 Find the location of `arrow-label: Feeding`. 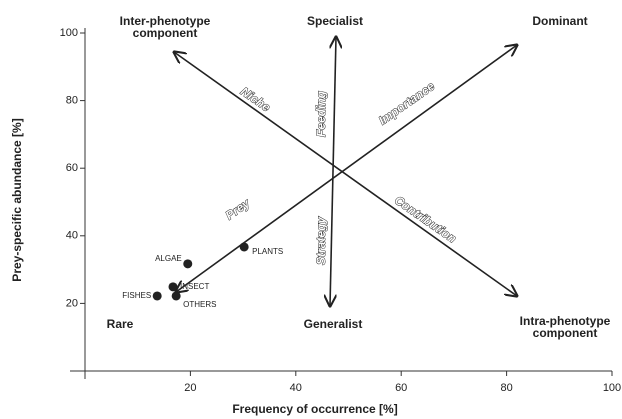

arrow-label: Feeding is located at coordinates (321, 113).